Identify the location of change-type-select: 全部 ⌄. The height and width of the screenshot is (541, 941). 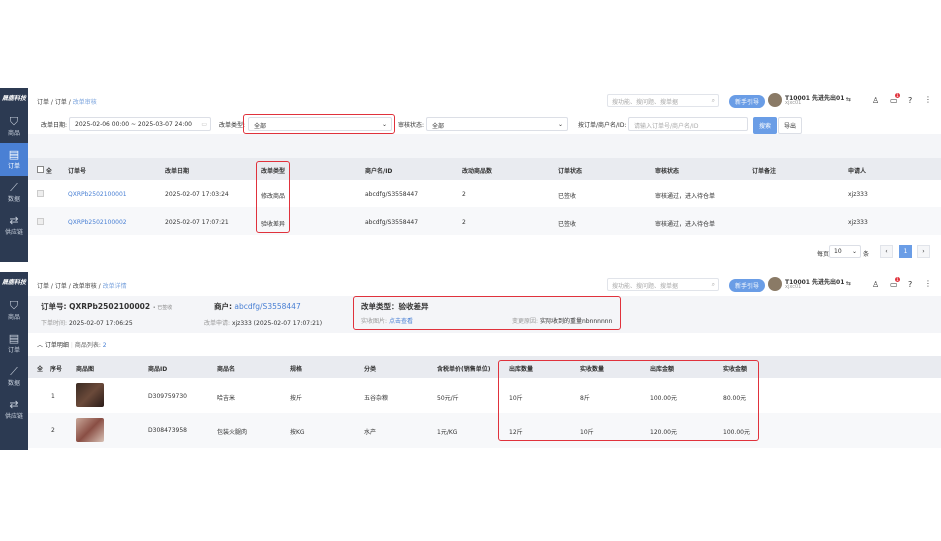
(320, 124).